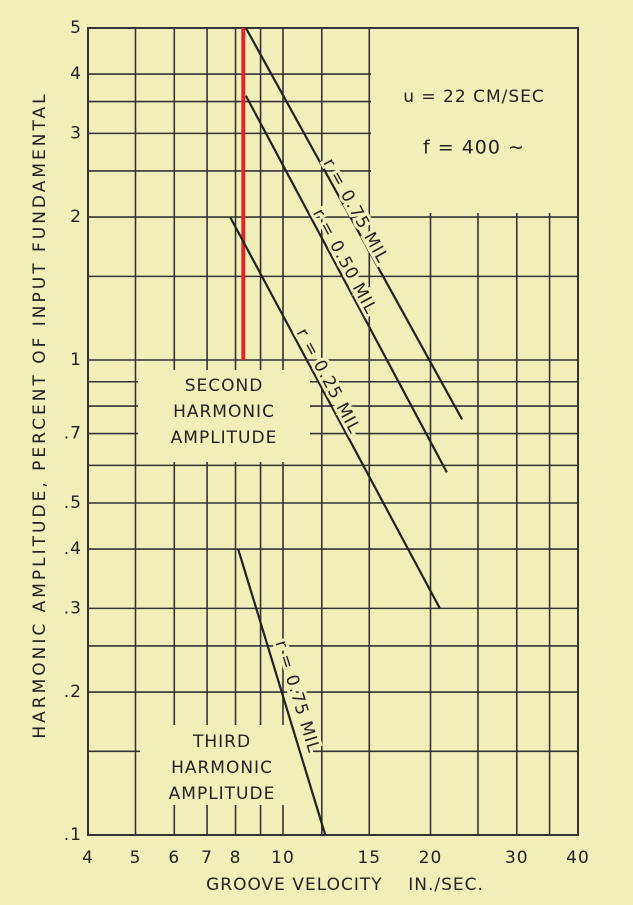 This screenshot has width=633, height=905. What do you see at coordinates (76, 360) in the screenshot?
I see `y-tick-label: 1` at bounding box center [76, 360].